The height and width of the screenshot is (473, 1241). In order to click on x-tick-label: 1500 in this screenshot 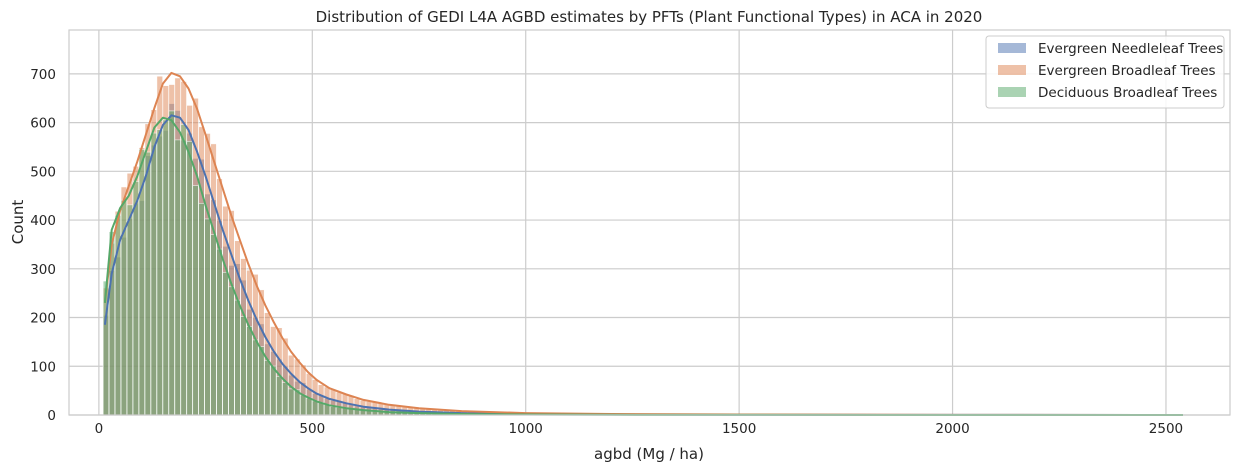, I will do `click(739, 429)`.